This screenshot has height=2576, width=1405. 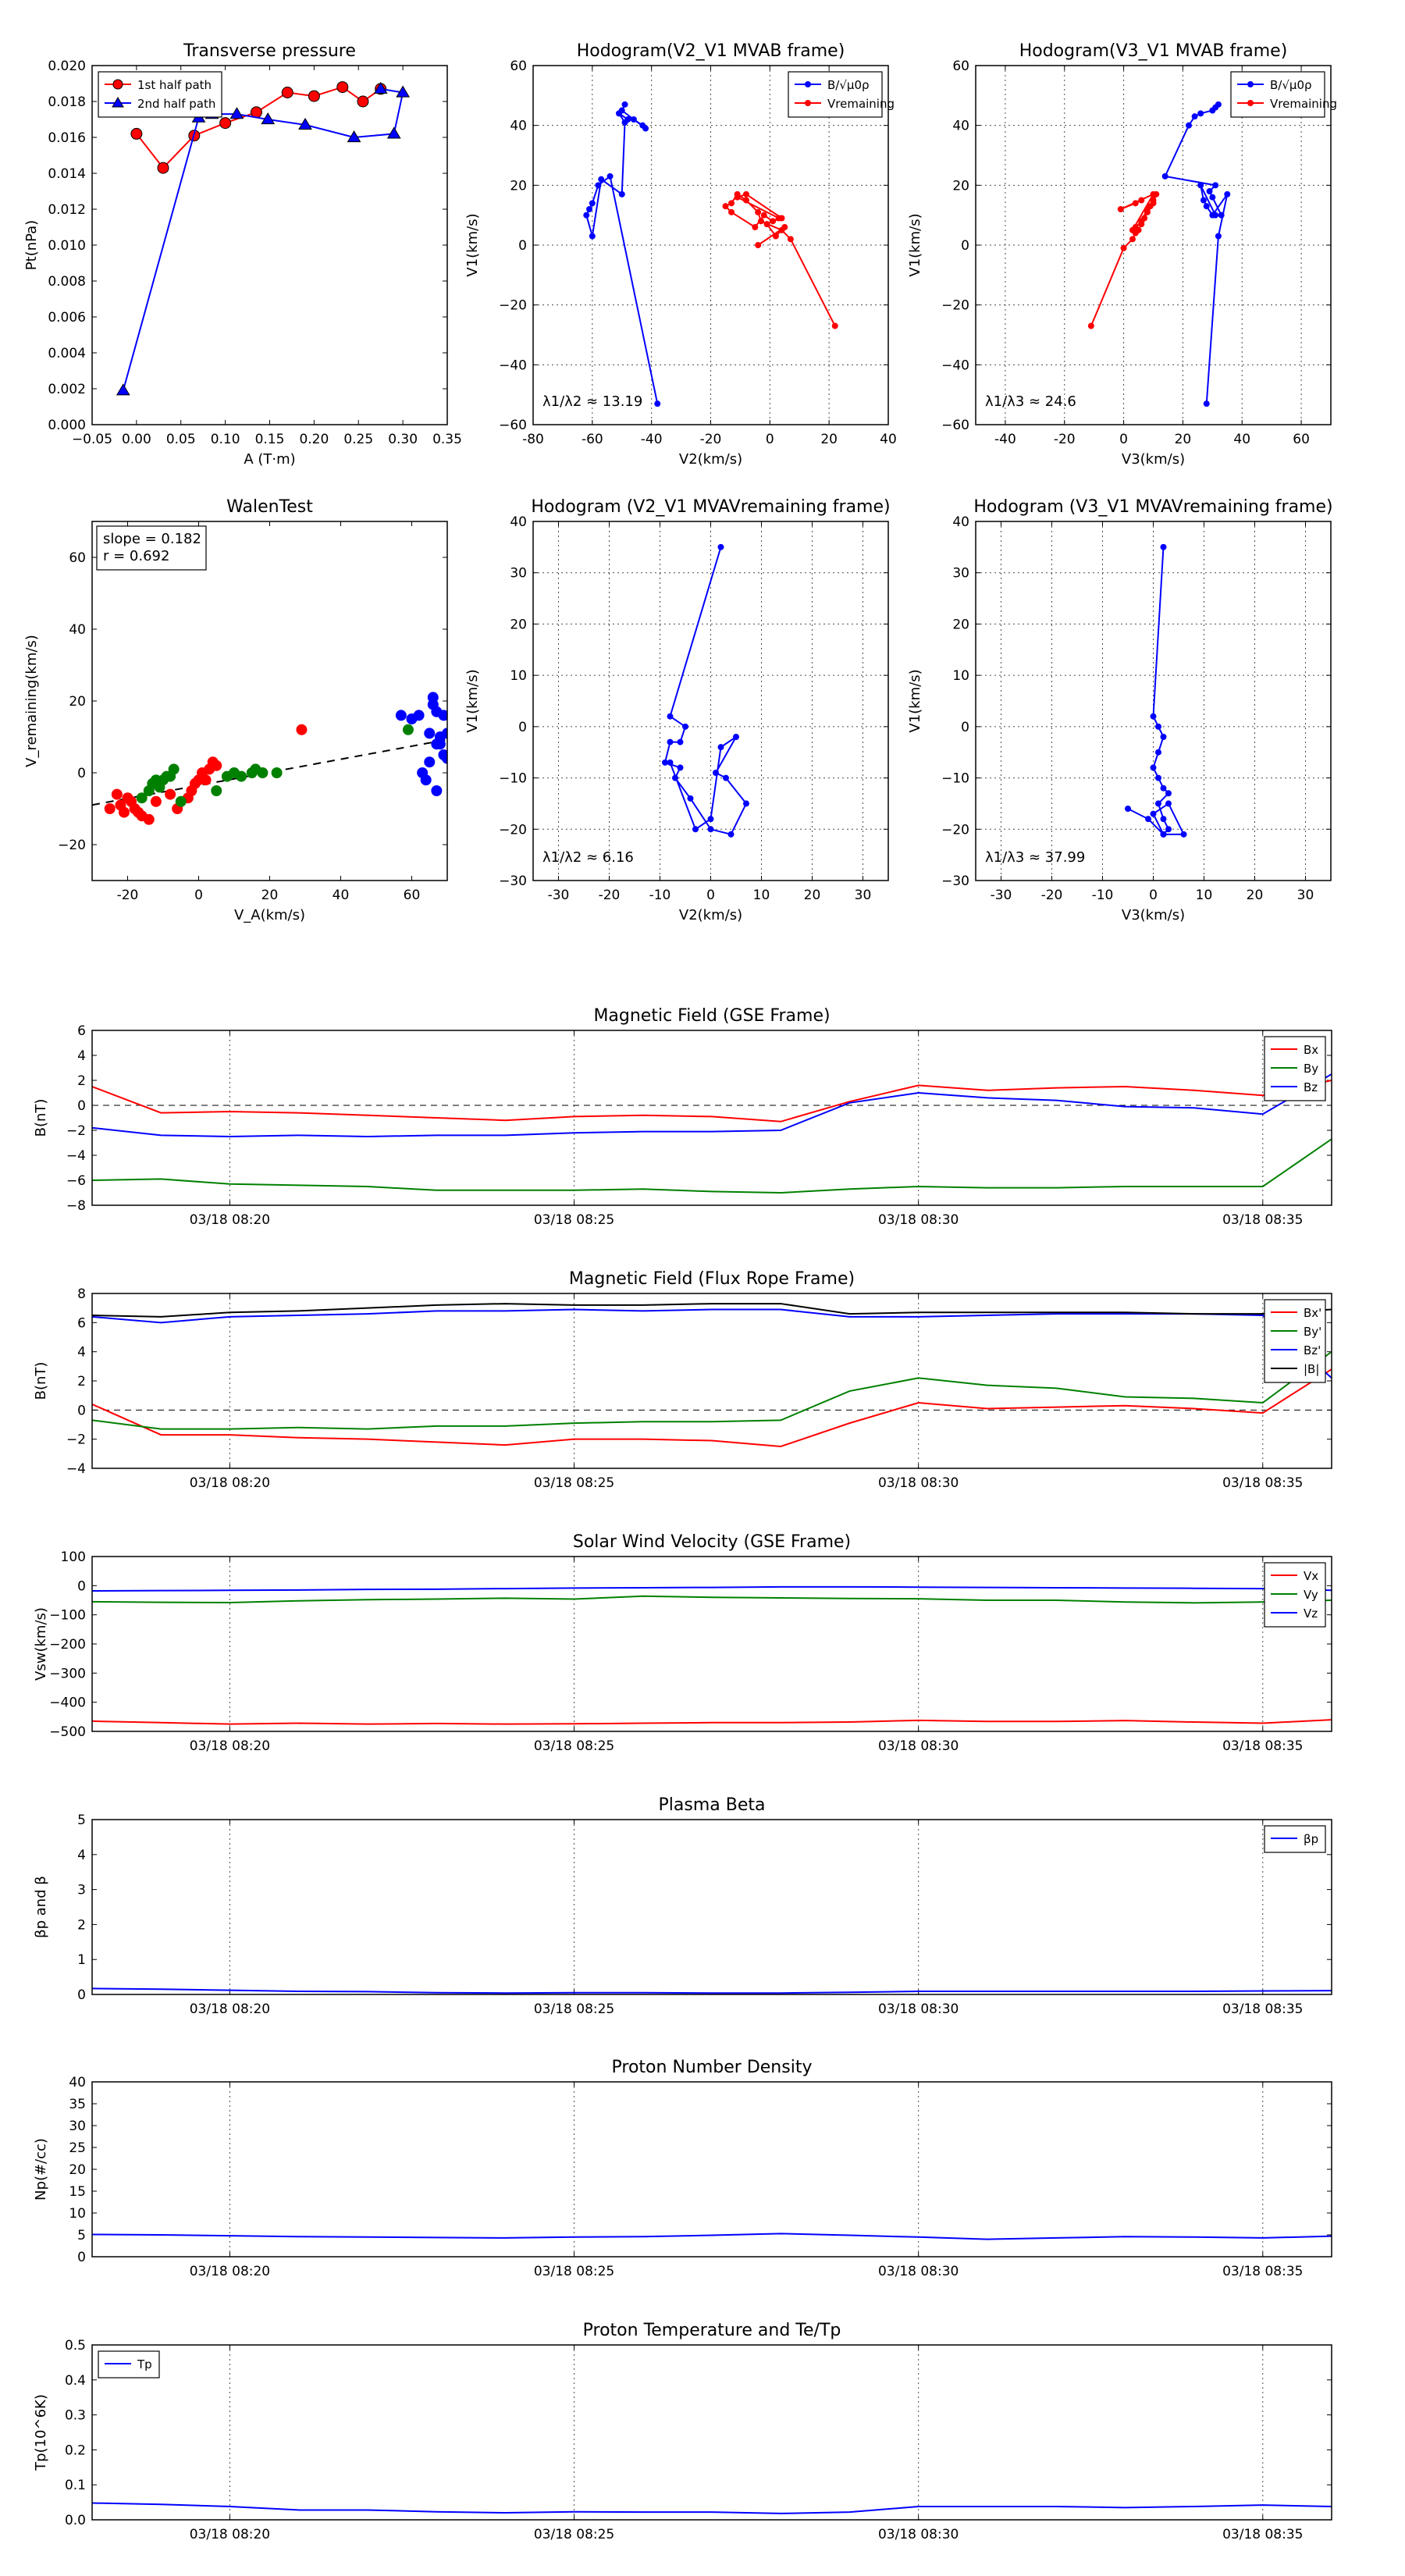 What do you see at coordinates (1291, 85) in the screenshot?
I see `legend-label: B/√μ0ρ` at bounding box center [1291, 85].